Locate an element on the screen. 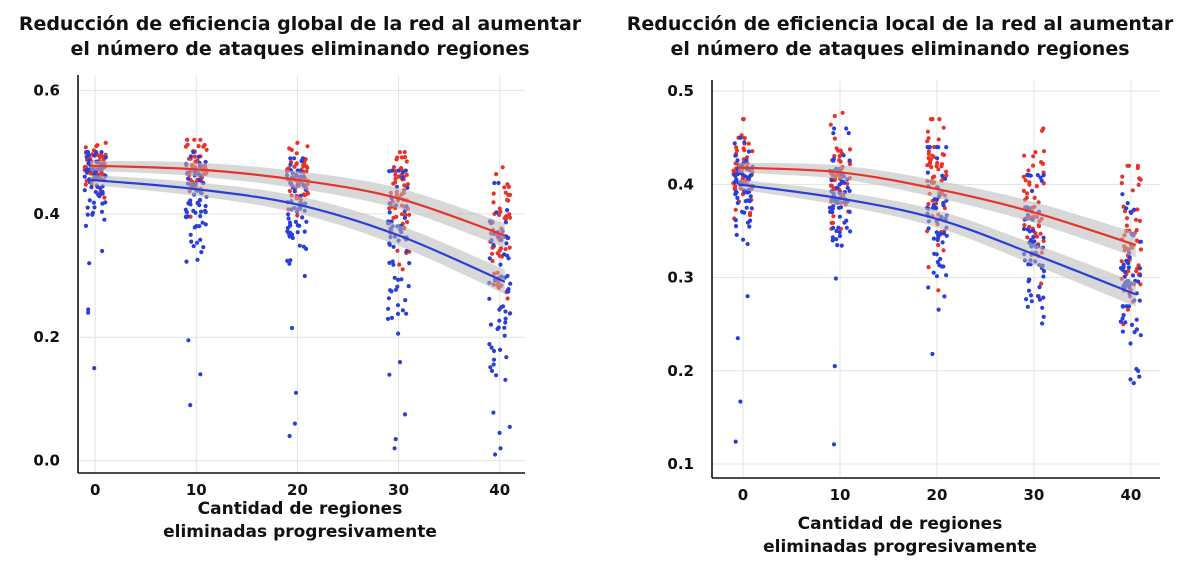  y-tick-label: 0.5 is located at coordinates (680, 91).